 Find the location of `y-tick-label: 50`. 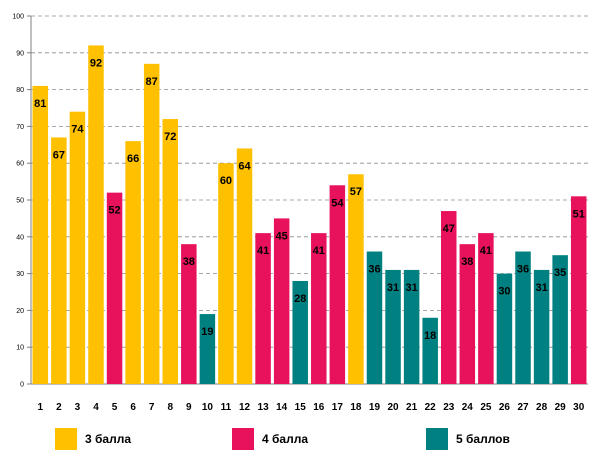

y-tick-label: 50 is located at coordinates (20, 201).